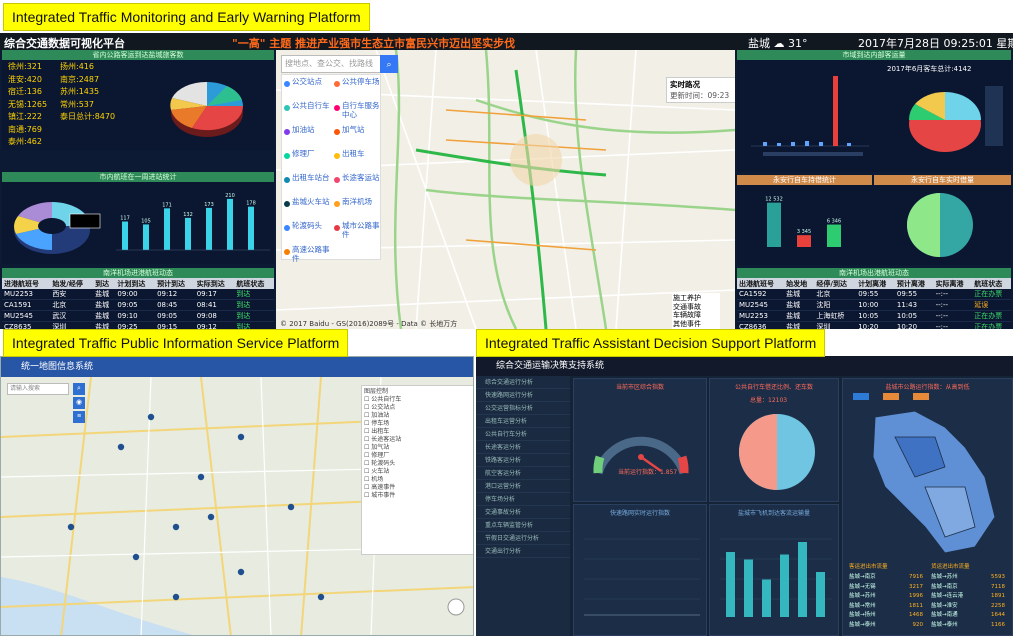  Describe the element at coordinates (79, 403) in the screenshot. I see `public-locate-button: ◉` at that location.